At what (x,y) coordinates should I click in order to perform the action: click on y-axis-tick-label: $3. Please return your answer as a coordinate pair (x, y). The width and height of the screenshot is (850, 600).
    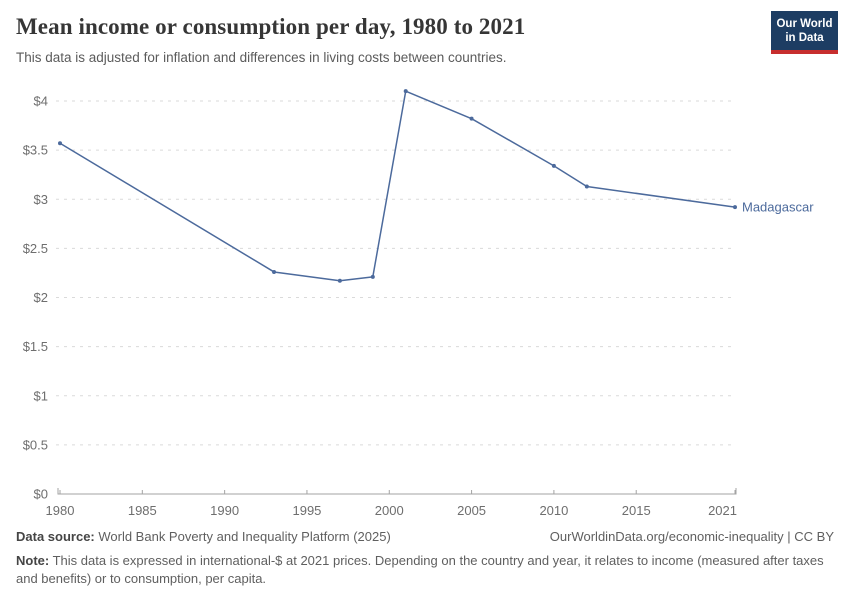
    Looking at the image, I should click on (41, 199).